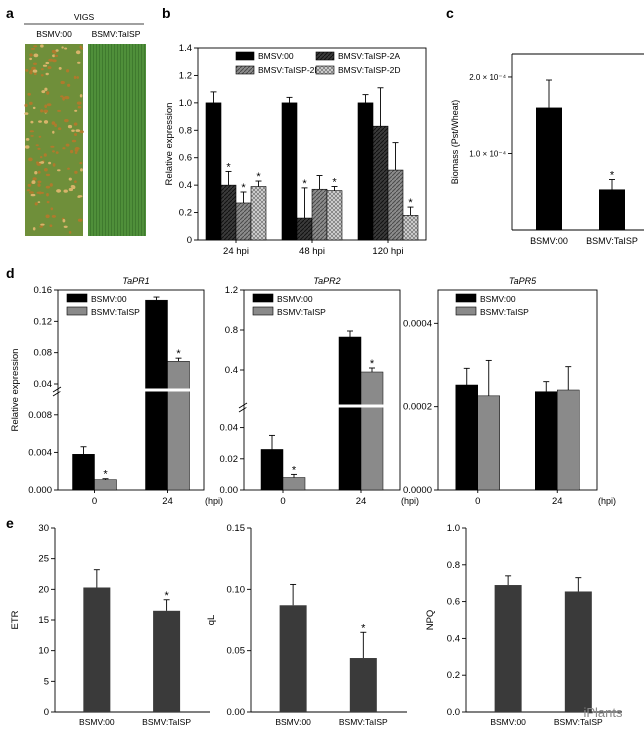  Describe the element at coordinates (231, 330) in the screenshot. I see `panel-d2-ytick-label: 0.8` at that location.